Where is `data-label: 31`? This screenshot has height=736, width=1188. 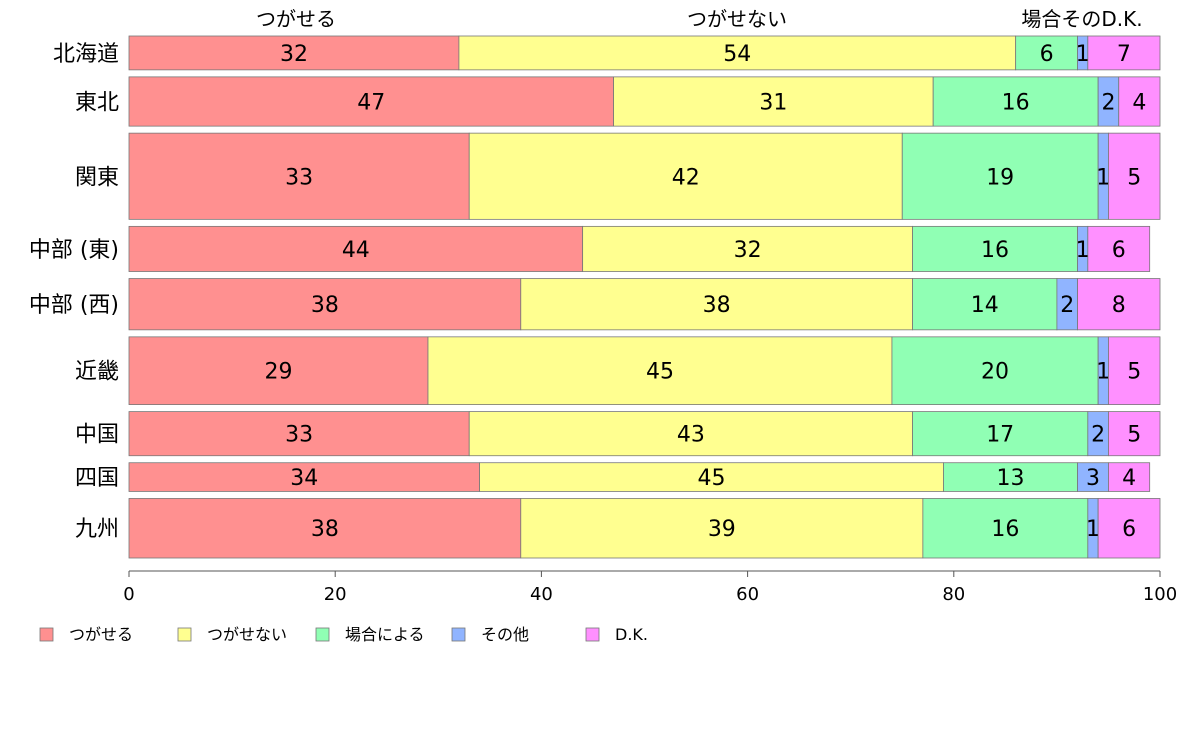
data-label: 31 is located at coordinates (773, 103).